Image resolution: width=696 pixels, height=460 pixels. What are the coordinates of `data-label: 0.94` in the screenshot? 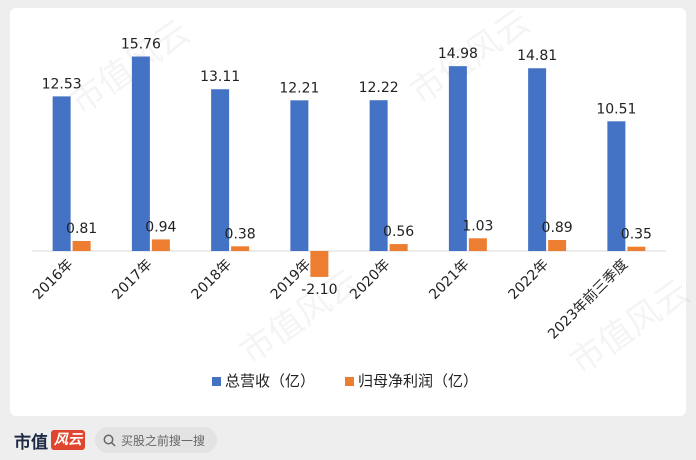 It's located at (160, 227).